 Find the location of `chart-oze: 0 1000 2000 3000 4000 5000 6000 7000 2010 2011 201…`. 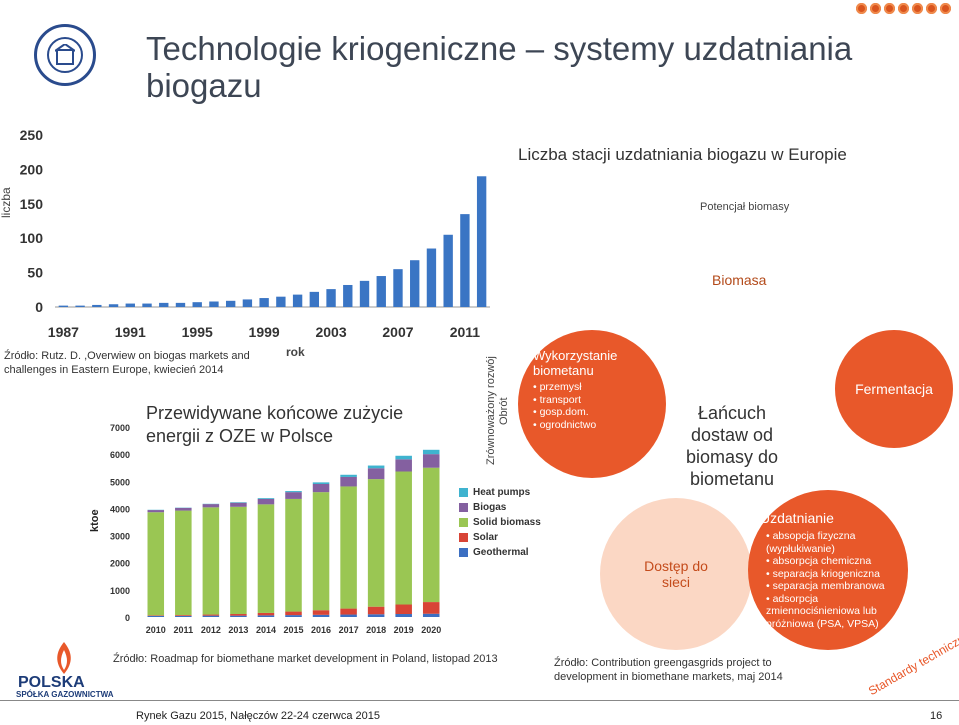

chart-oze: 0 1000 2000 3000 4000 5000 6000 7000 2010 2011 201… is located at coordinates (275, 529).